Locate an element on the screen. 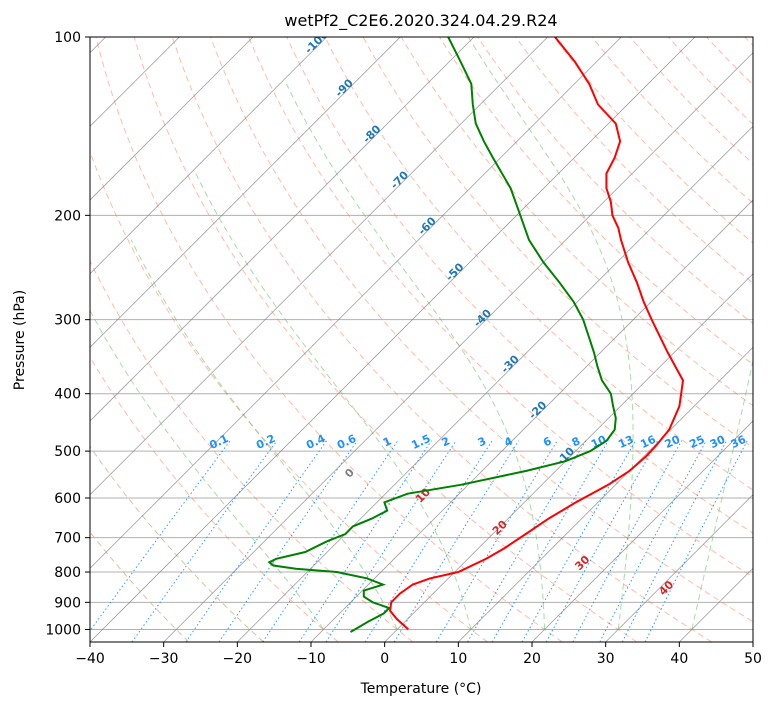 This screenshot has width=775, height=708. x-tick-label: 10 is located at coordinates (458, 659).